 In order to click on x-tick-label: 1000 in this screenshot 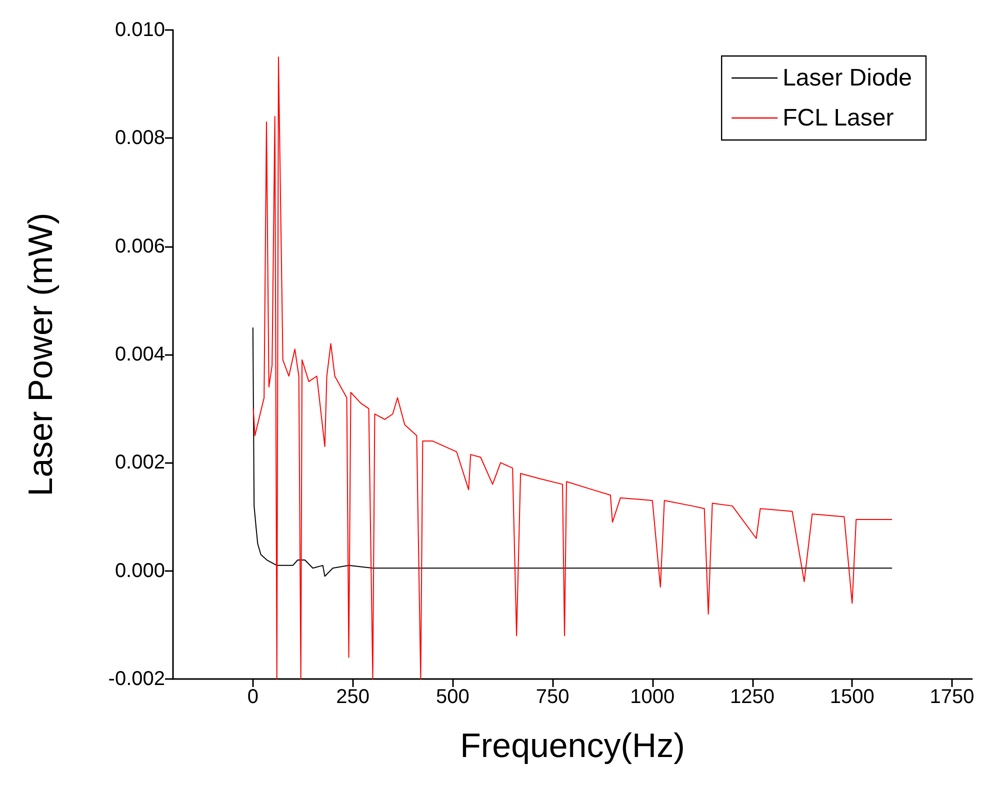, I will do `click(652, 697)`.